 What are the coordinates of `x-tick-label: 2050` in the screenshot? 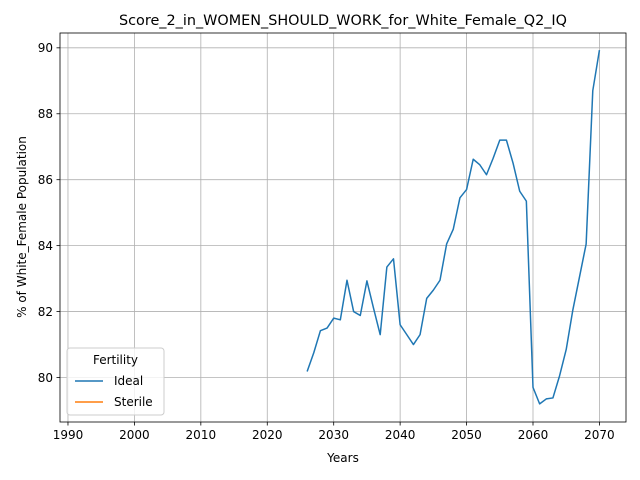 It's located at (466, 435).